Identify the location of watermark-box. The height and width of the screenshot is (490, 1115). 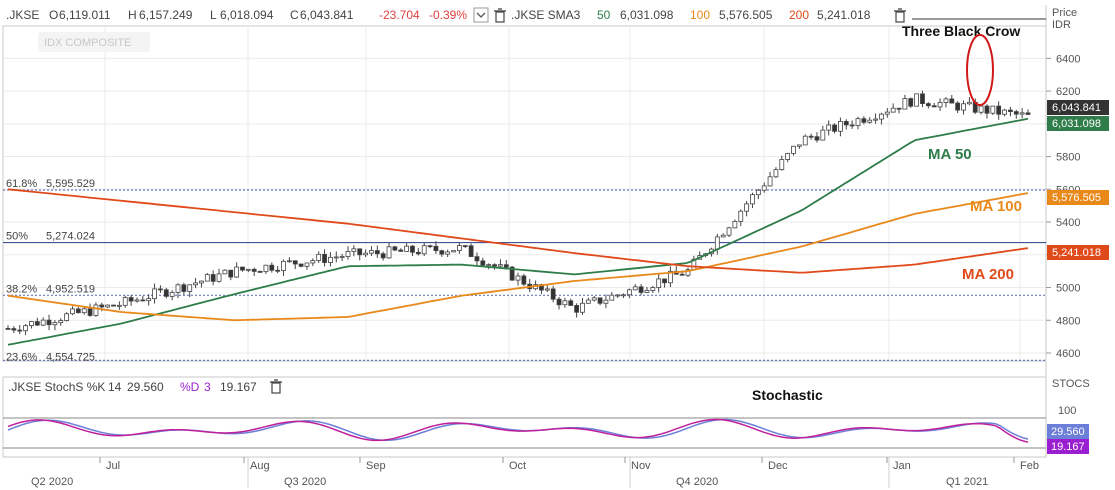
(94, 42).